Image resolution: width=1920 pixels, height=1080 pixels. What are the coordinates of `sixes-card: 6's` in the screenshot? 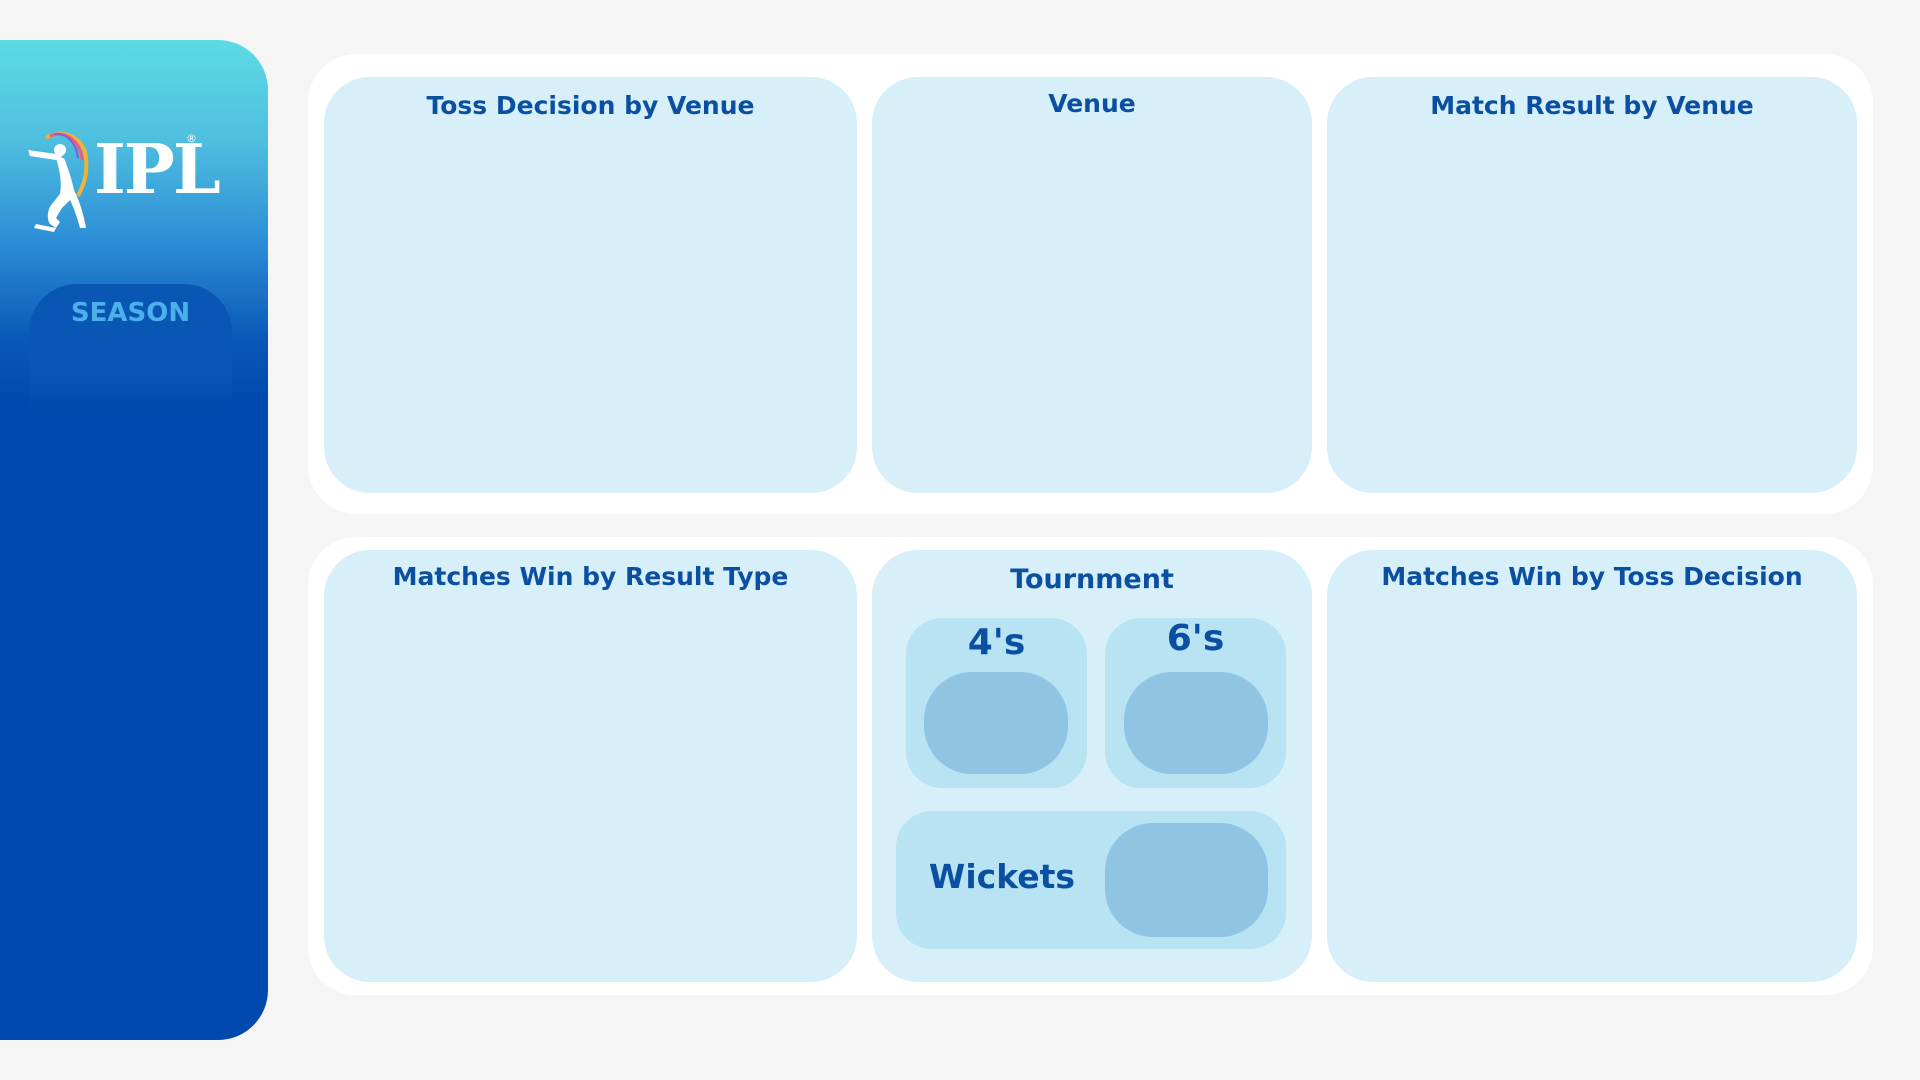 It's located at (1195, 703).